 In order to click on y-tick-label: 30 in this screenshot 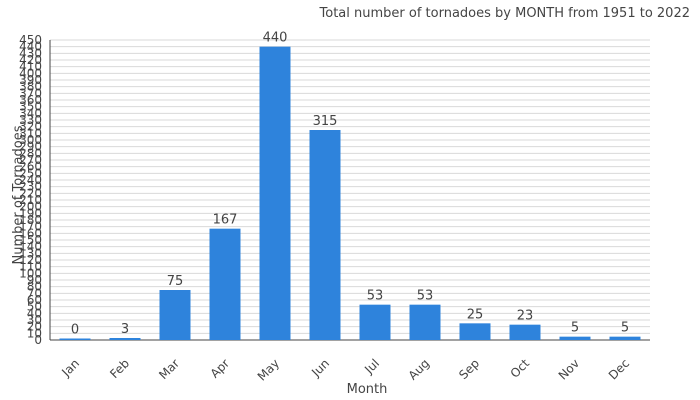, I will do `click(34, 320)`.